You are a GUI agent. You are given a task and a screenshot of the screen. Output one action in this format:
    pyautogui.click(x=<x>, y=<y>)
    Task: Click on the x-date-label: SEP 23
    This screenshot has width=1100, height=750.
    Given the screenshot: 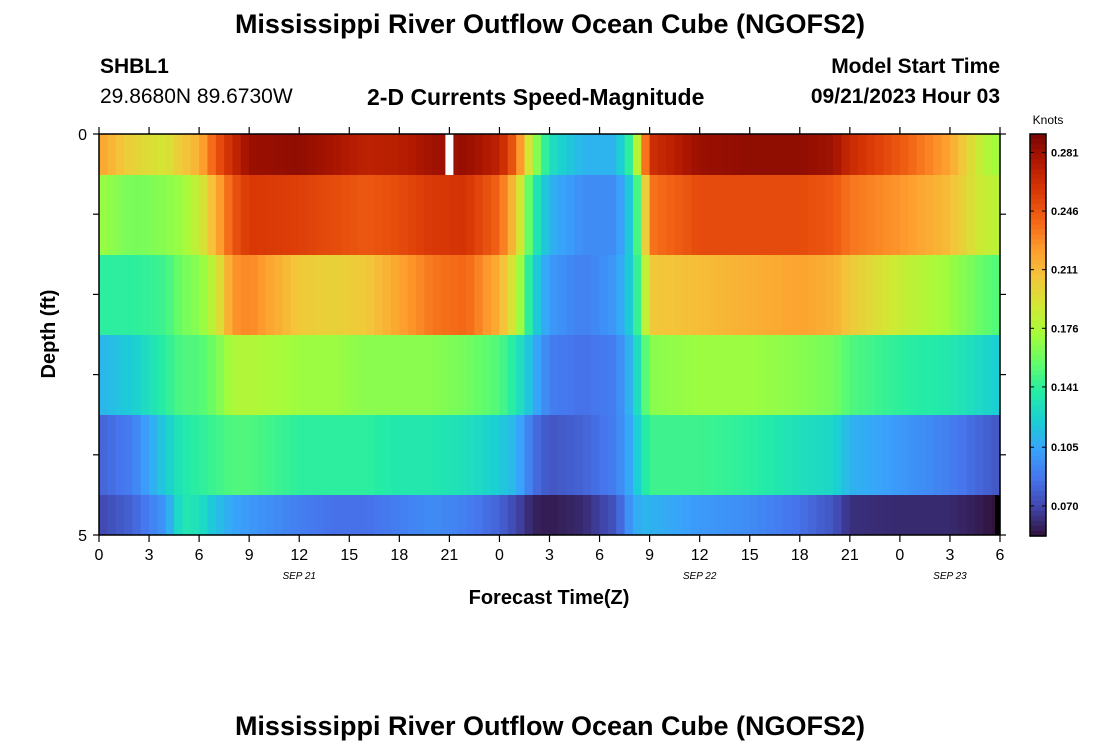 What is the action you would take?
    pyautogui.click(x=950, y=576)
    